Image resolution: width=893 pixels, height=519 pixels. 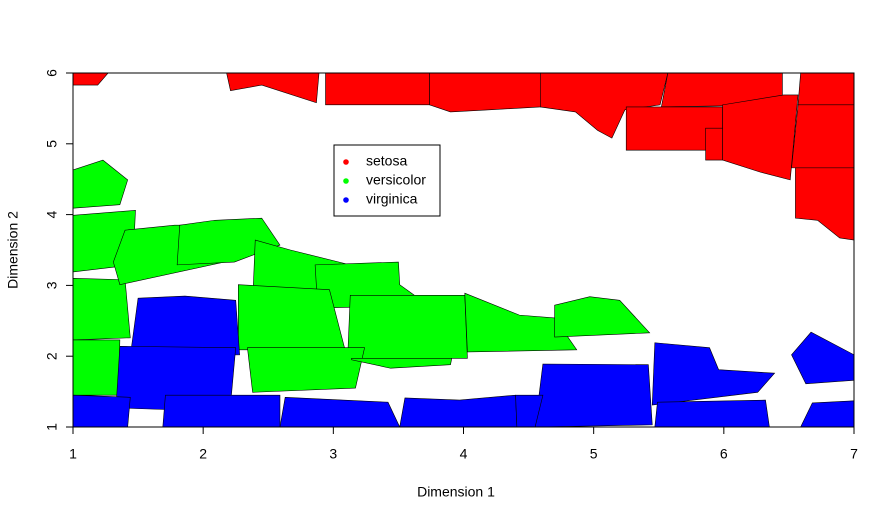 I want to click on x-tick-label: 3, so click(x=333, y=454).